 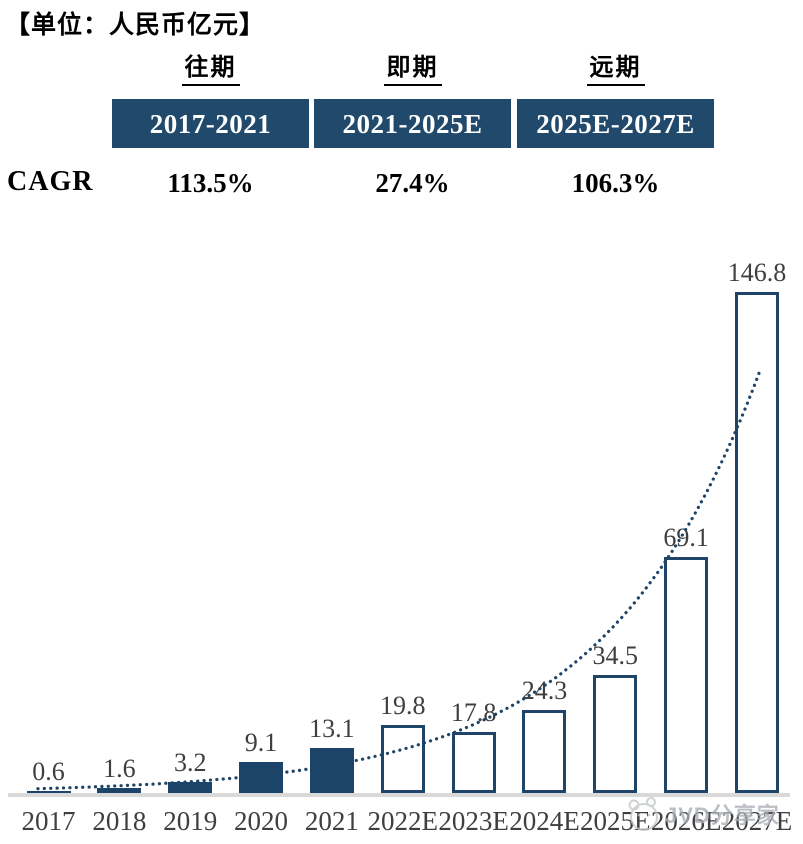 What do you see at coordinates (210, 183) in the screenshot?
I see `cagr-value-past: 113.5%` at bounding box center [210, 183].